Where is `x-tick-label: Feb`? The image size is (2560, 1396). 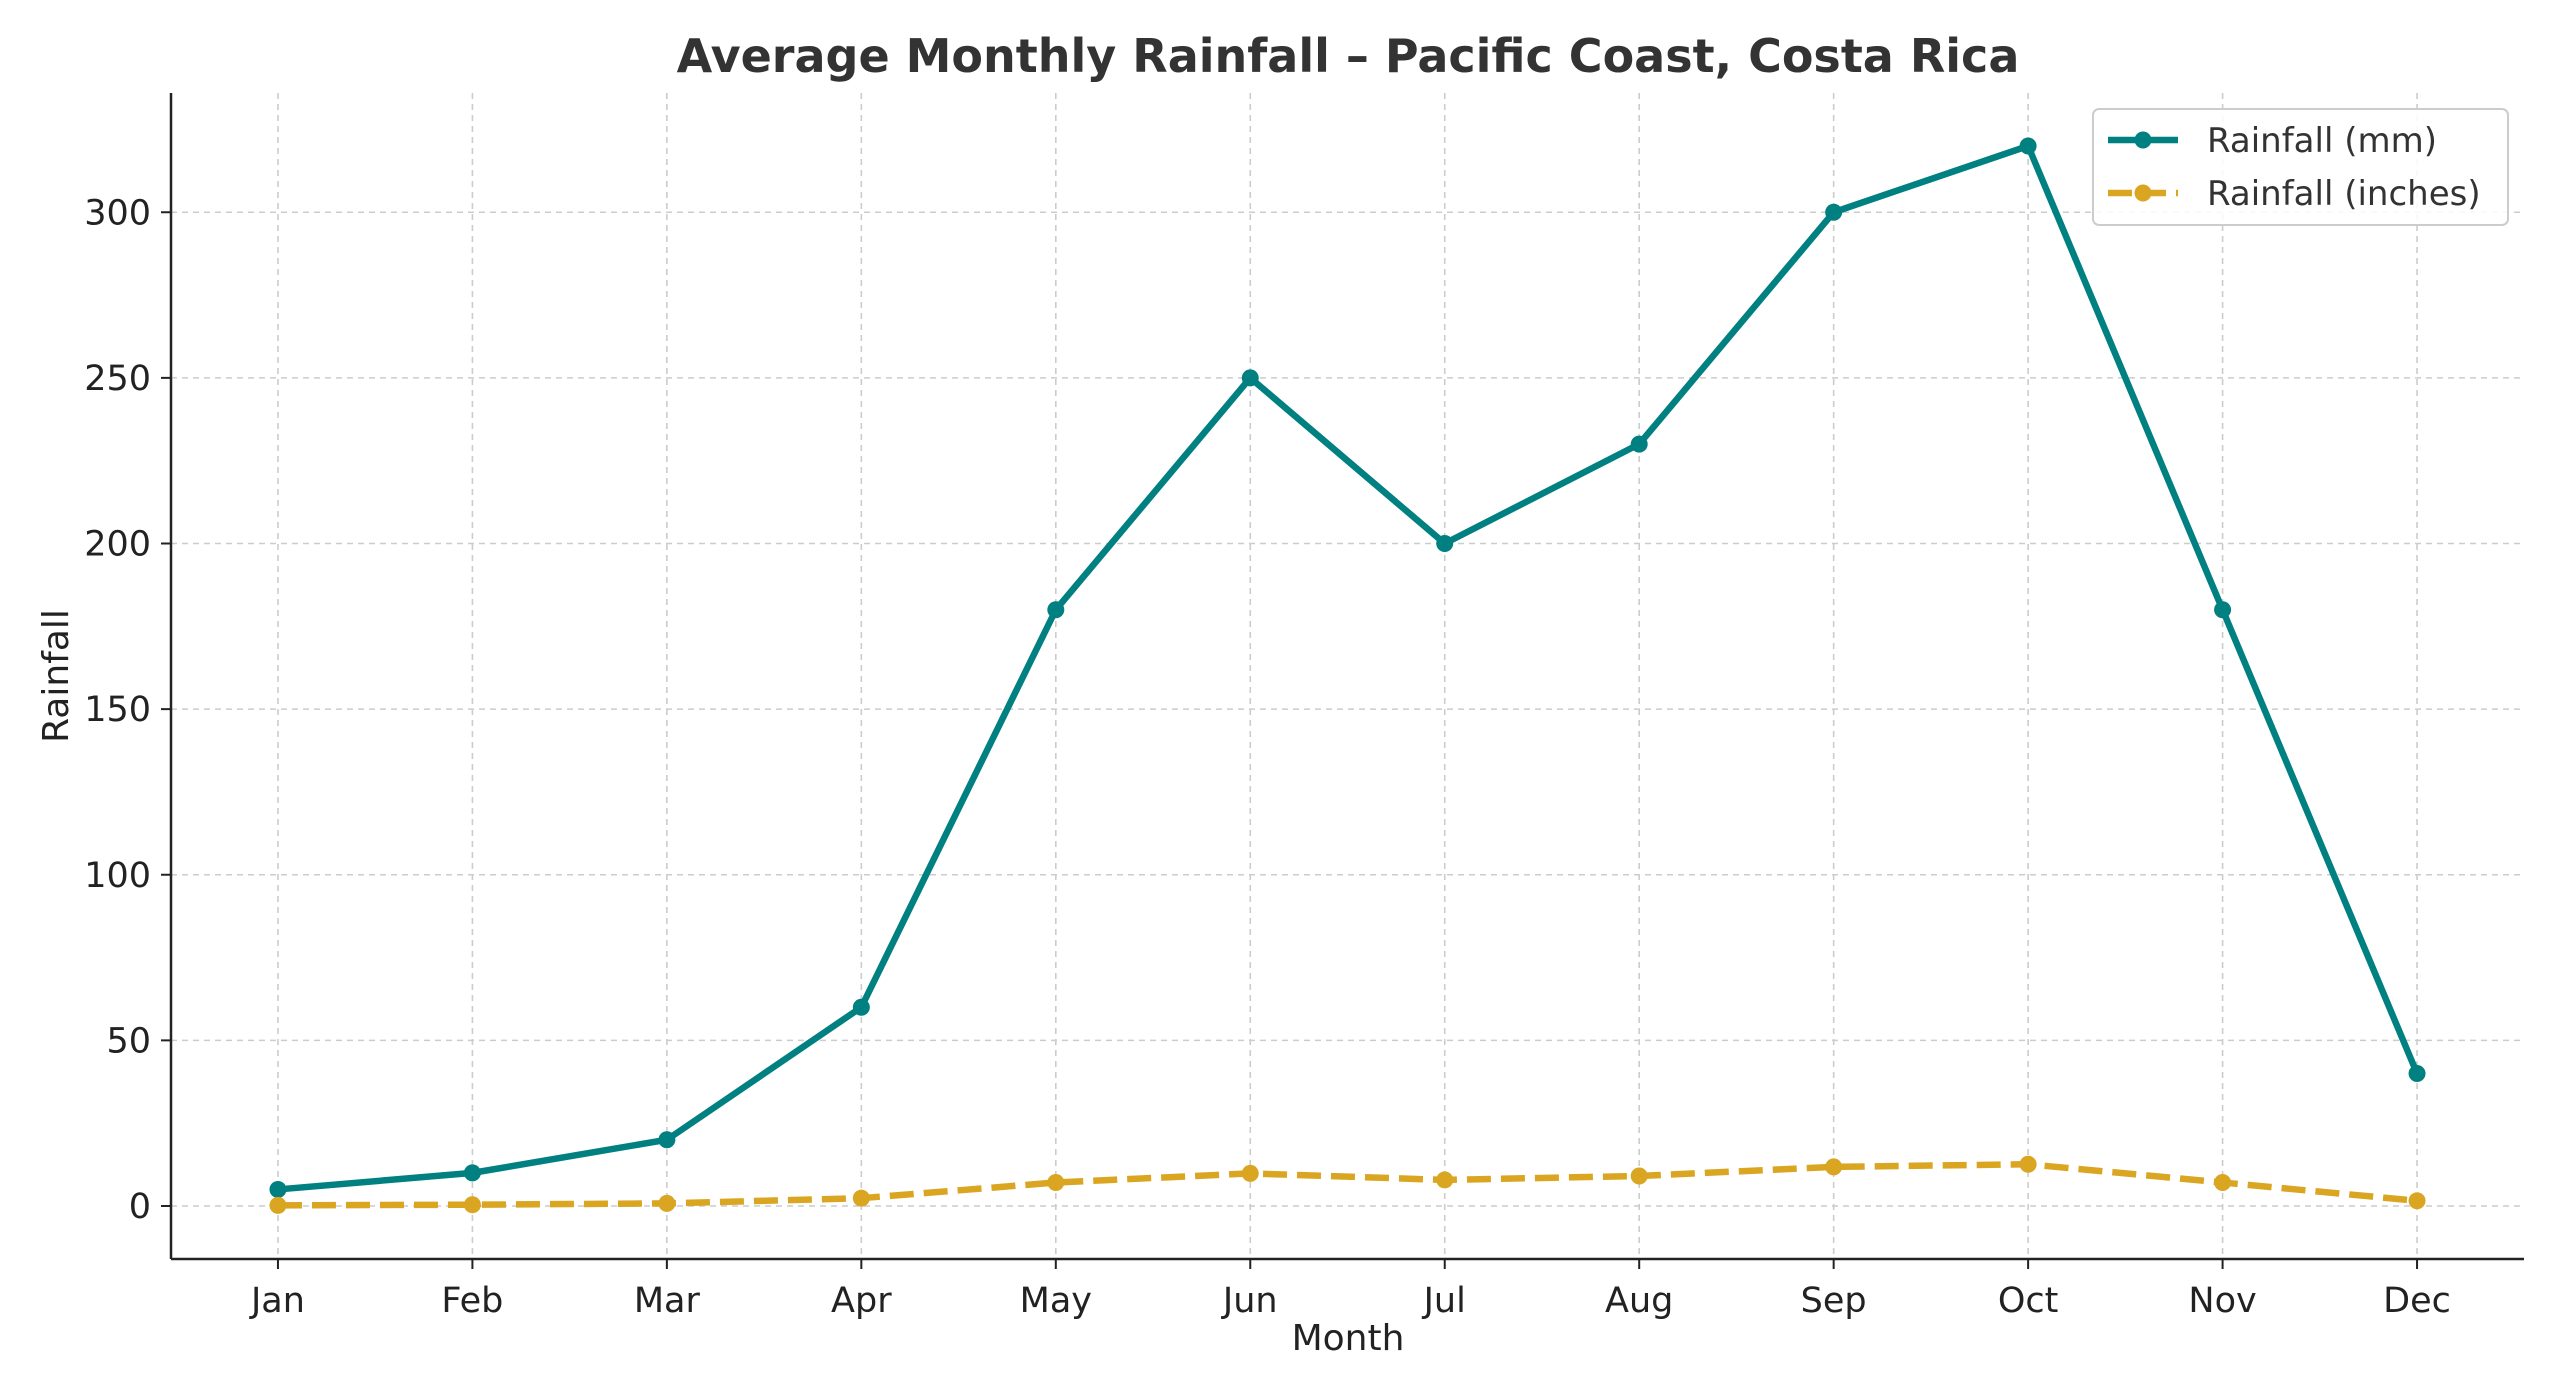
x-tick-label: Feb is located at coordinates (472, 1301).